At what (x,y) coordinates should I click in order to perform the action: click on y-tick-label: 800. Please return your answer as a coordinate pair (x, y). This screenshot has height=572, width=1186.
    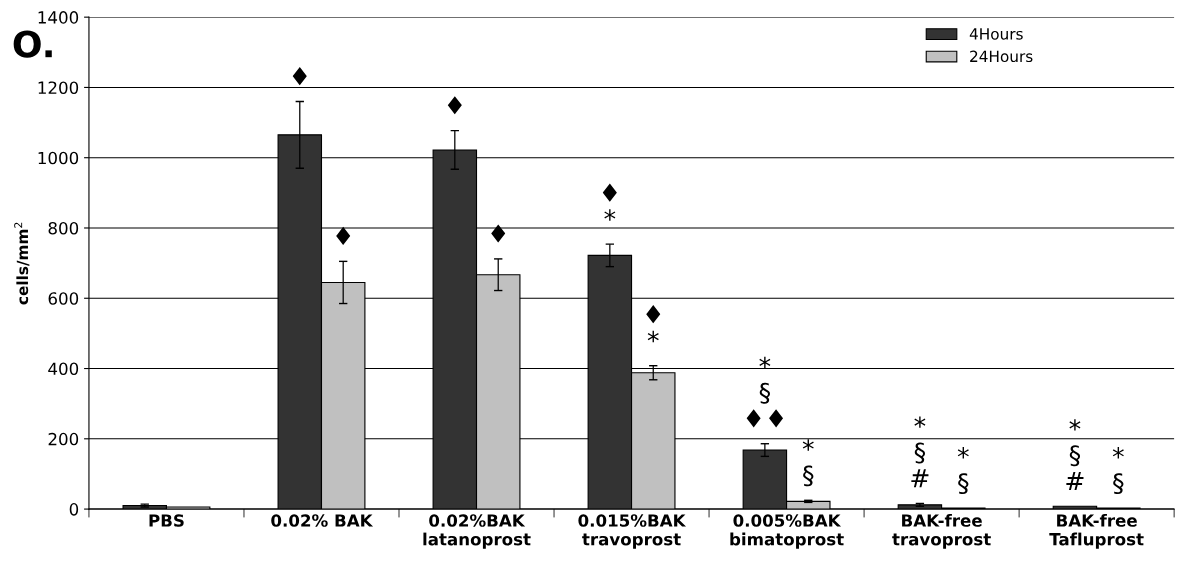
    Looking at the image, I should click on (63, 228).